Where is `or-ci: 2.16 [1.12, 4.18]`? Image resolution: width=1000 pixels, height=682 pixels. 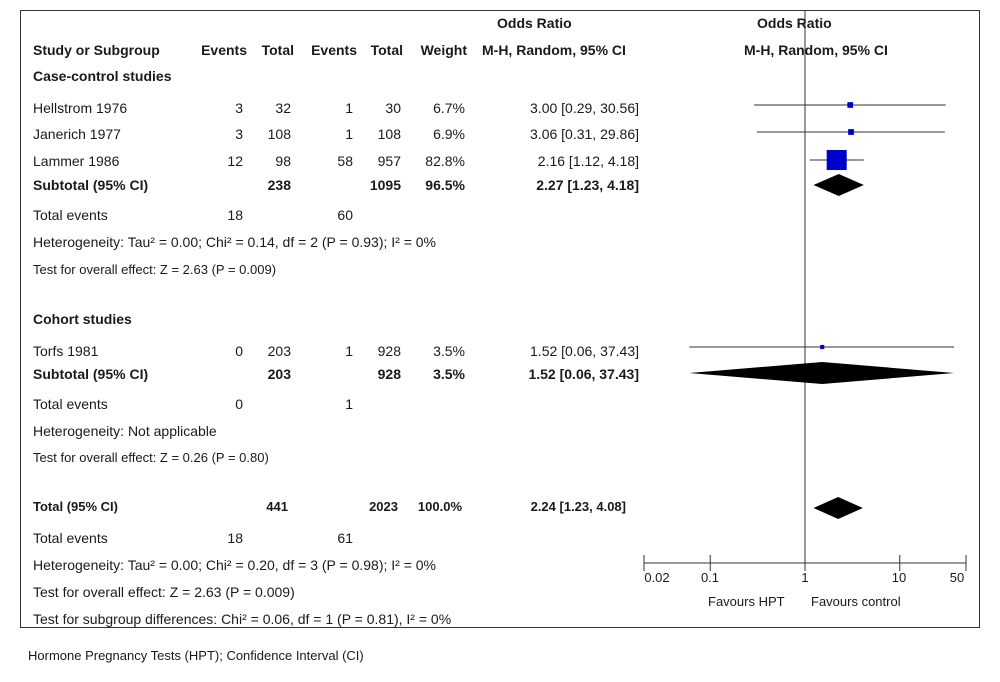 or-ci: 2.16 [1.12, 4.18] is located at coordinates (588, 161).